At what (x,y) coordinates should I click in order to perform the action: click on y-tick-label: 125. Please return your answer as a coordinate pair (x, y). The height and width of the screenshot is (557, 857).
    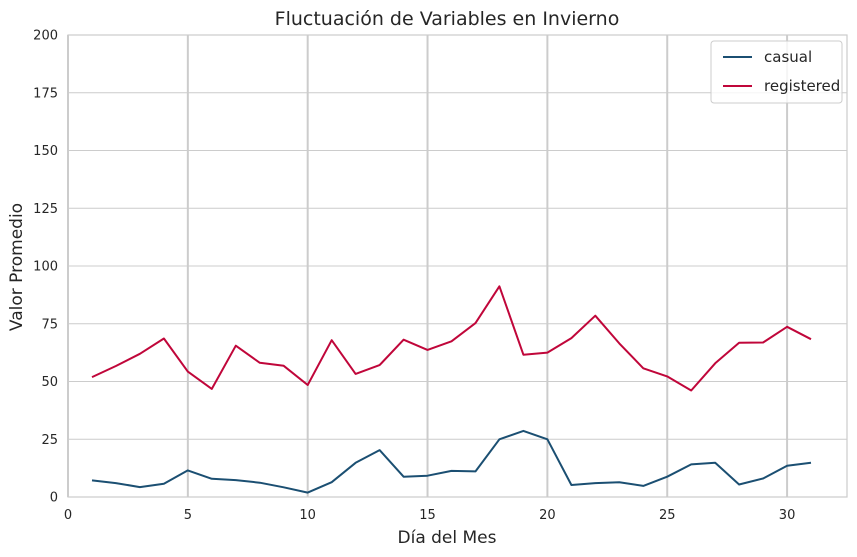
    Looking at the image, I should click on (45, 209).